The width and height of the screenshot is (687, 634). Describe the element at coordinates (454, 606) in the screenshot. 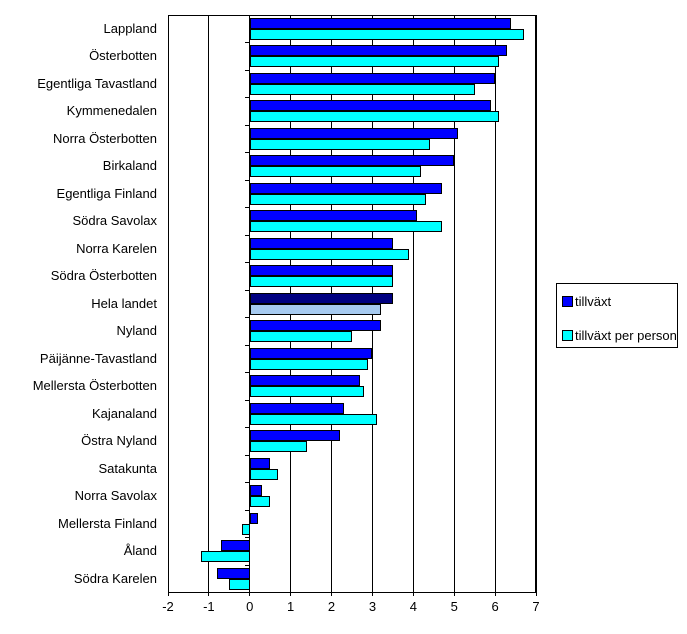

I see `x-axis-tick-label: 5` at that location.